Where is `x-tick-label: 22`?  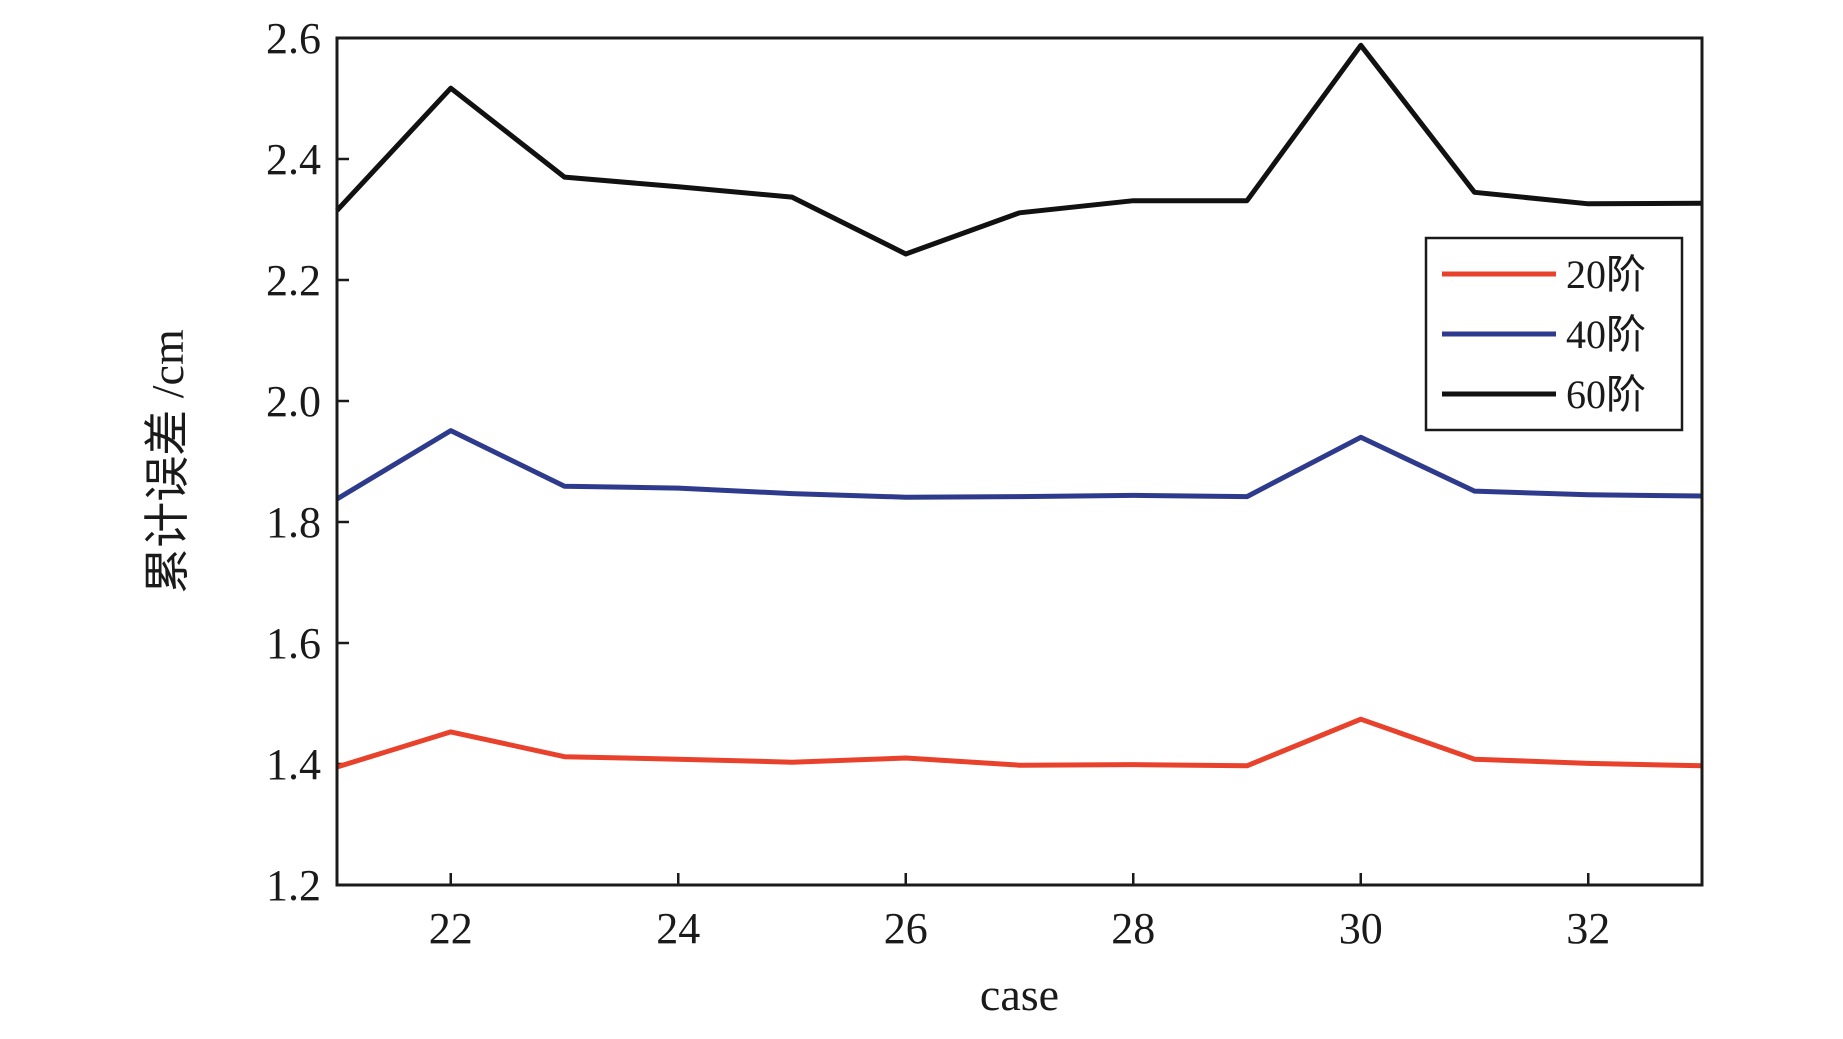 x-tick-label: 22 is located at coordinates (451, 928).